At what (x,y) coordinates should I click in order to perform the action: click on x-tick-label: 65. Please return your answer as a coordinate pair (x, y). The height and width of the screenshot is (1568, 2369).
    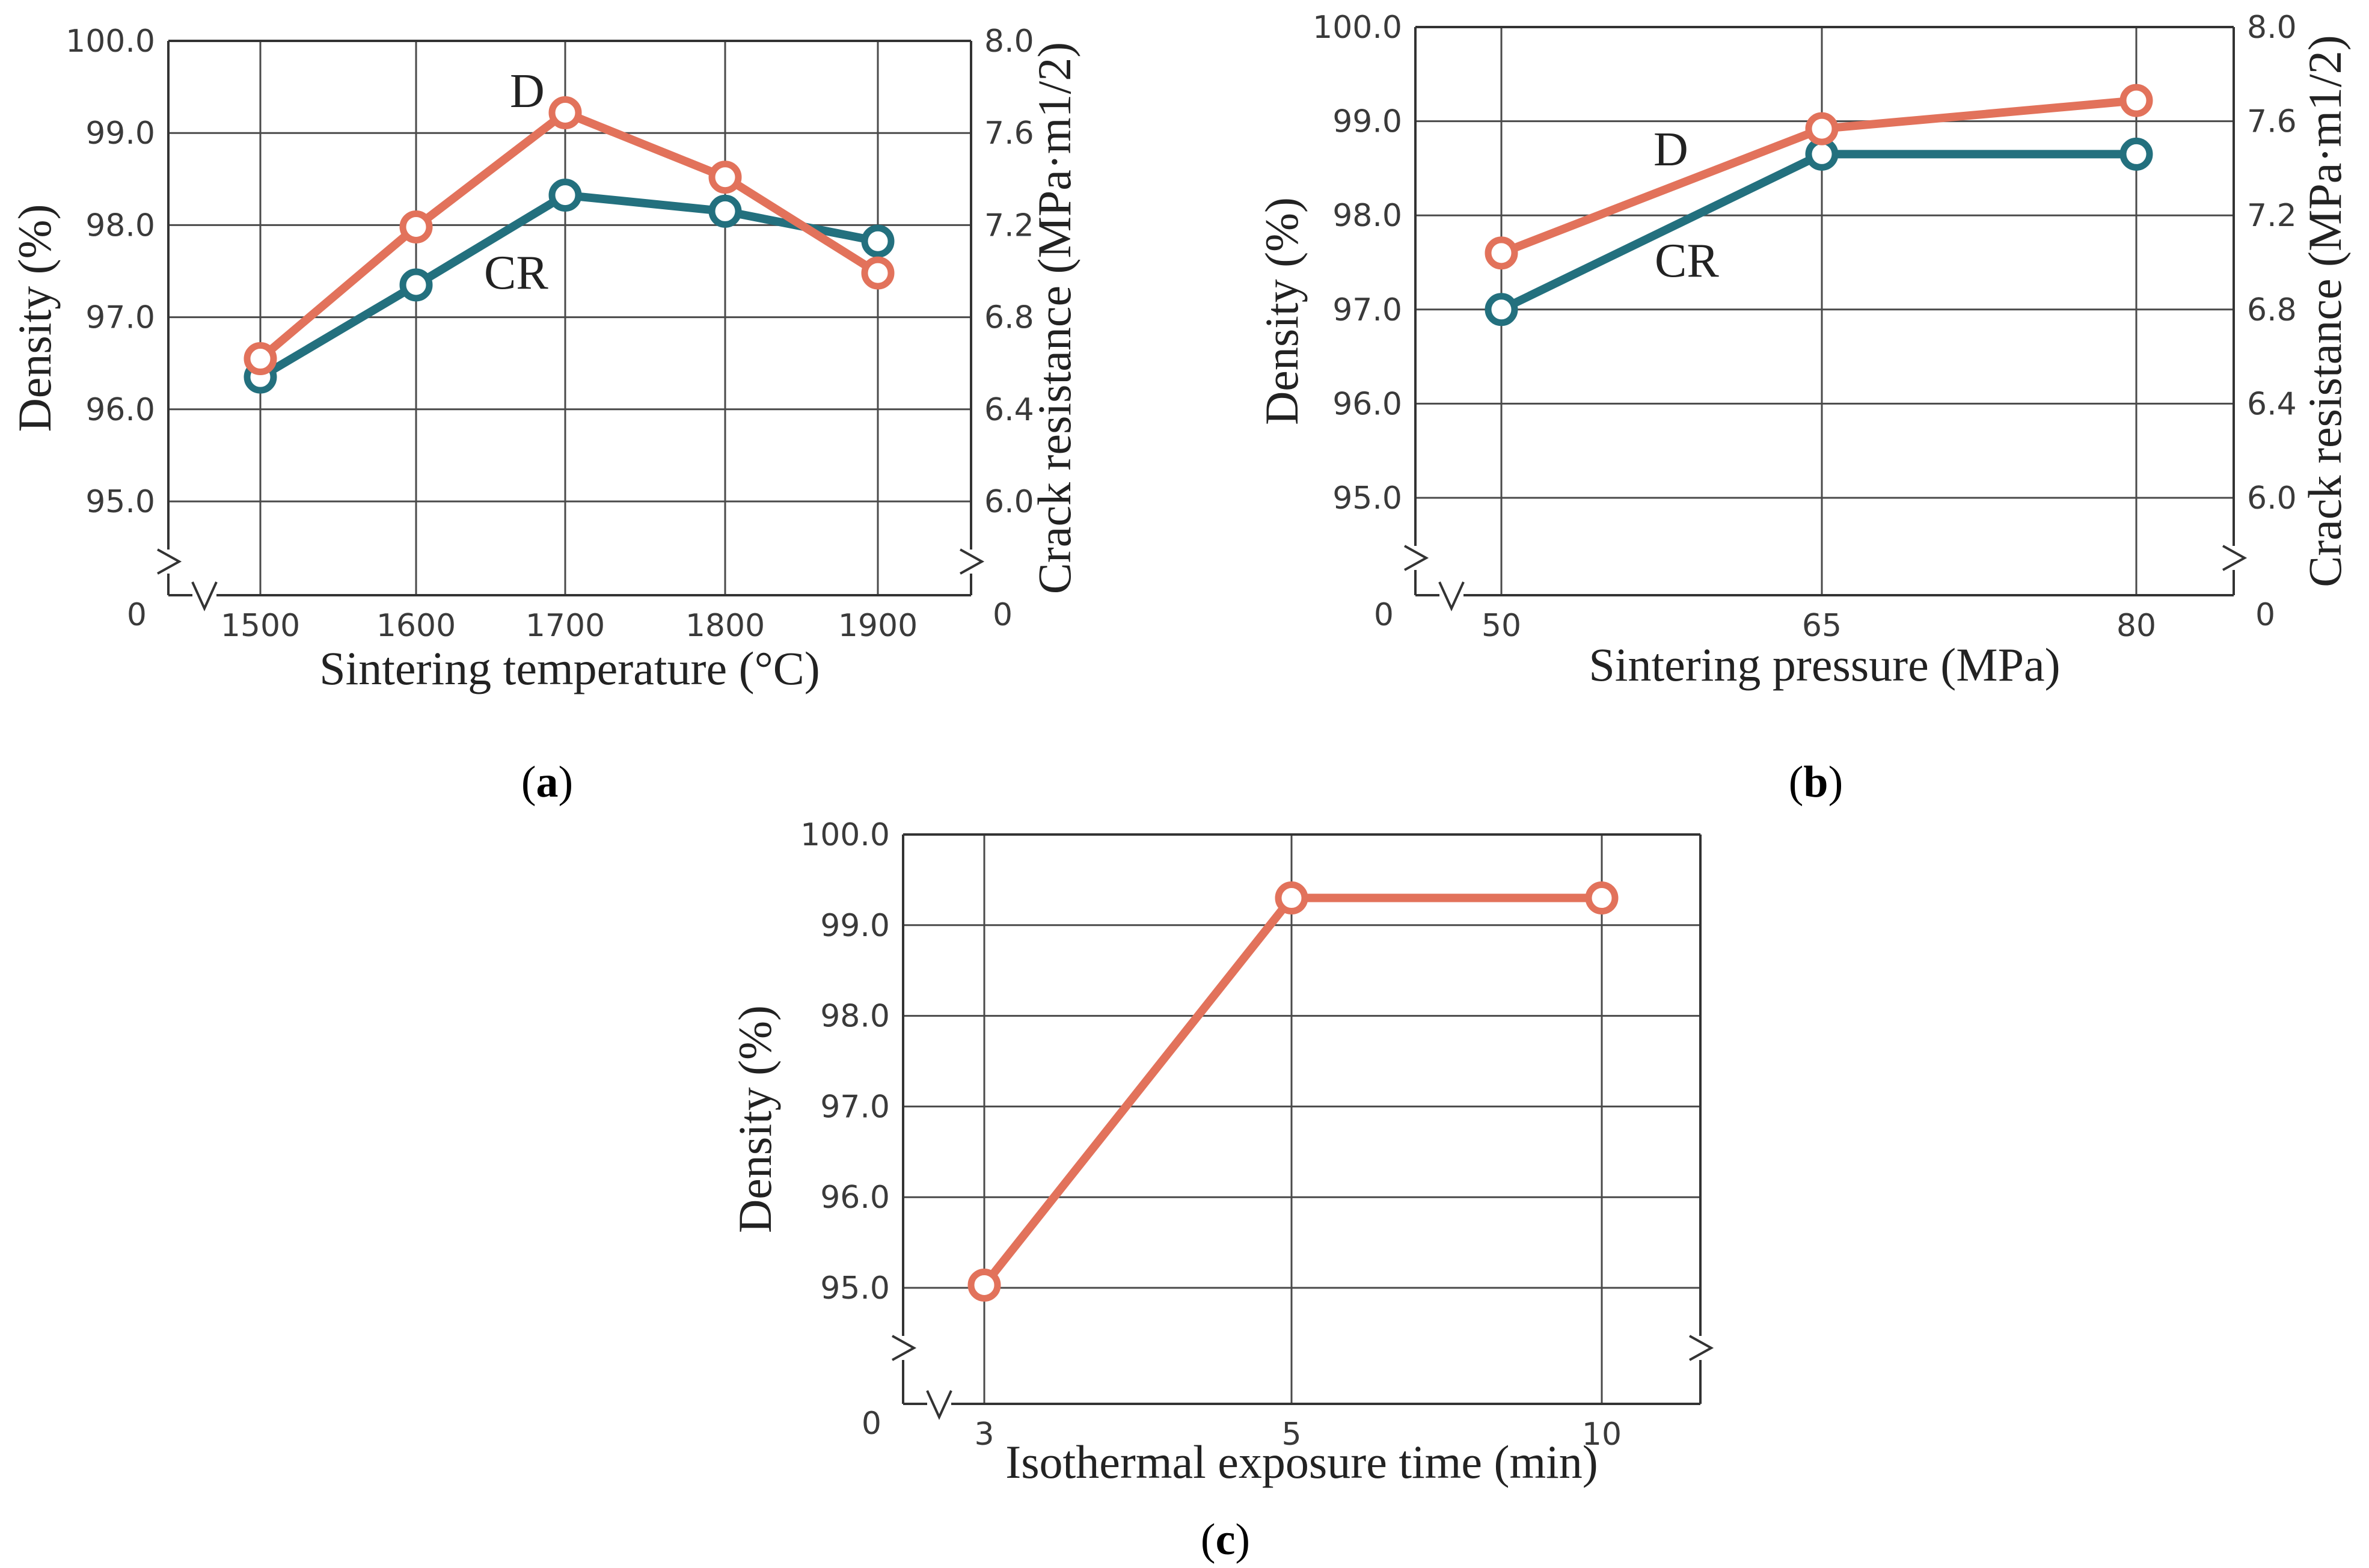
    Looking at the image, I should click on (1822, 626).